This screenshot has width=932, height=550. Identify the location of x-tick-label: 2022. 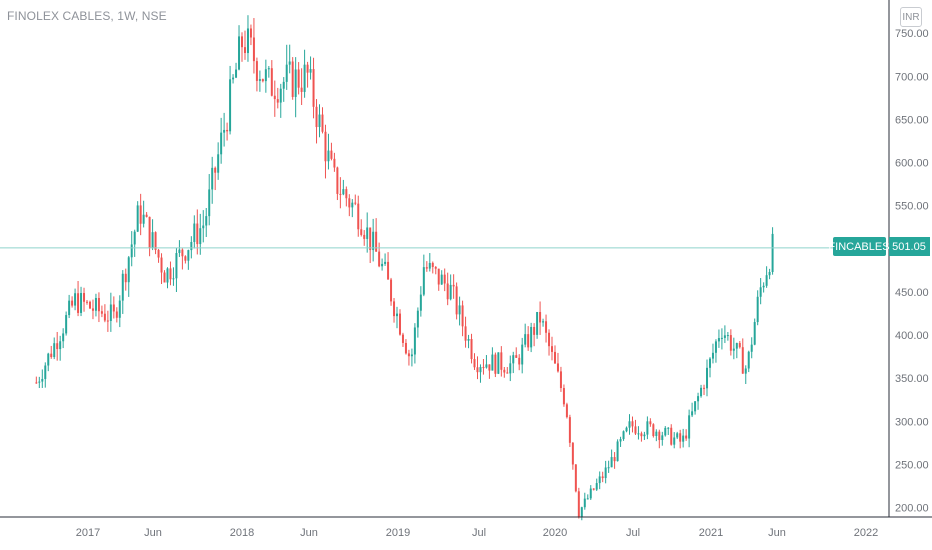
(866, 533).